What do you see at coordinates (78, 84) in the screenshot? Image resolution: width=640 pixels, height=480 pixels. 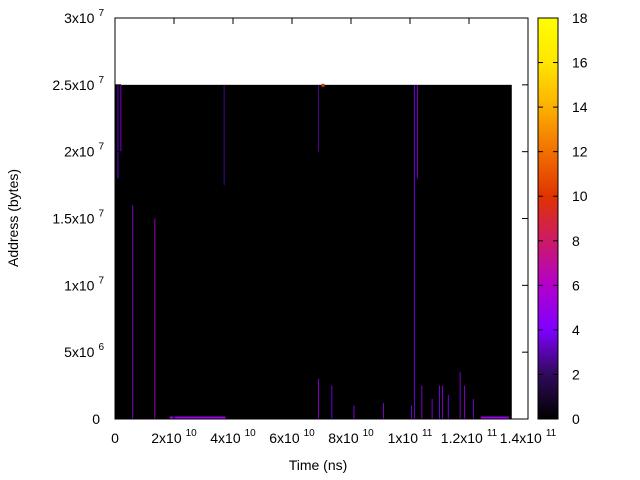 I see `y-tick-label: 2.5x10 7` at bounding box center [78, 84].